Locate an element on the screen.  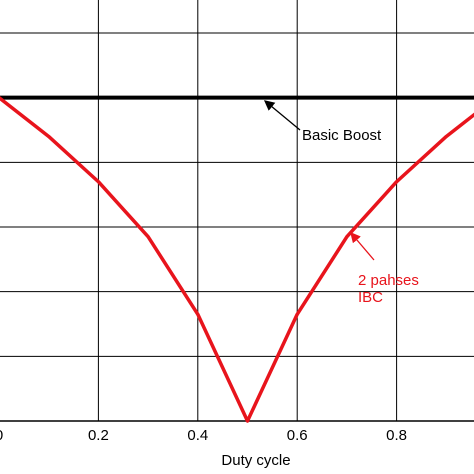
x-tick-label: 0.8 is located at coordinates (396, 435).